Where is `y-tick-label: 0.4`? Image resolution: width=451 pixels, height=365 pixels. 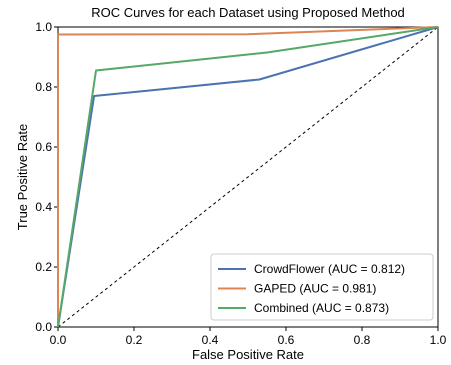
y-tick-label: 0.4 is located at coordinates (43, 207).